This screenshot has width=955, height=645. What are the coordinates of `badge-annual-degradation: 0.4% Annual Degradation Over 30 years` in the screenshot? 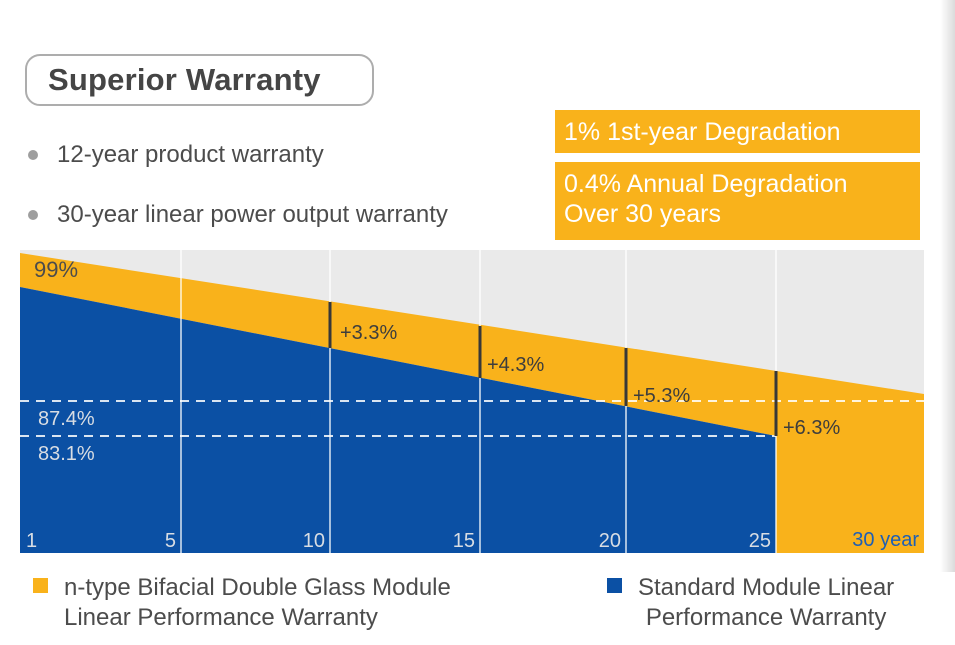 It's located at (737, 201).